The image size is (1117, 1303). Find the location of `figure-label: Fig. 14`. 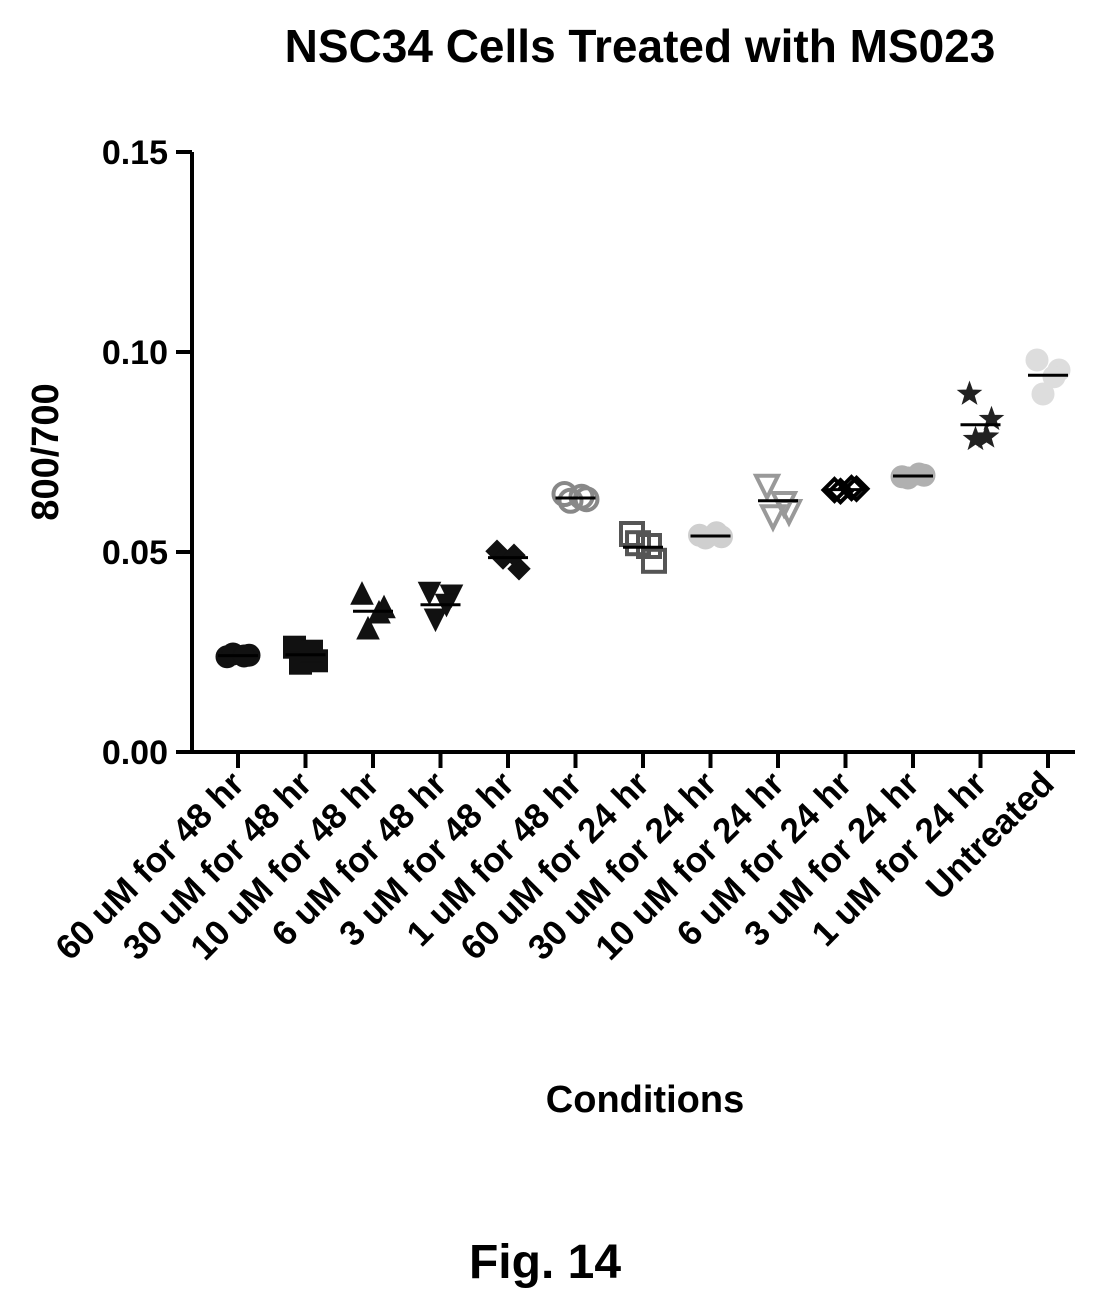

figure-label: Fig. 14 is located at coordinates (545, 1262).